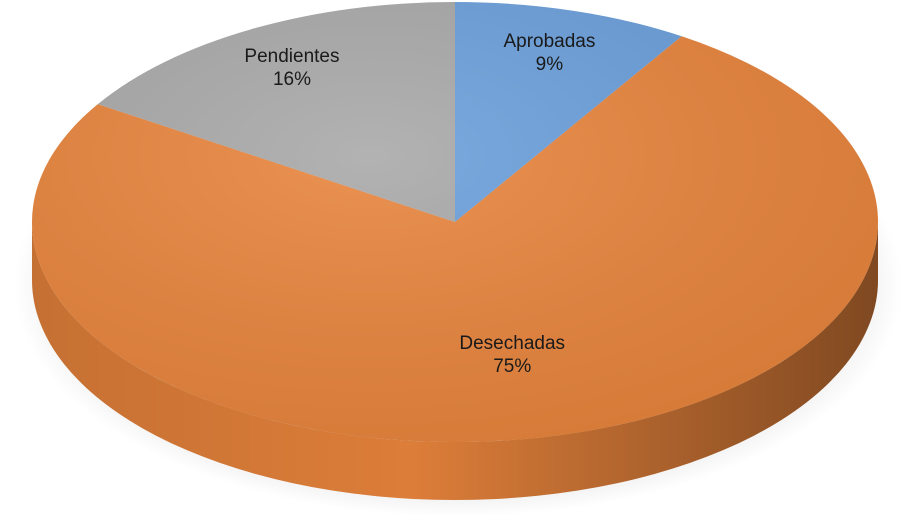  I want to click on category-label: Desechadas, so click(512, 343).